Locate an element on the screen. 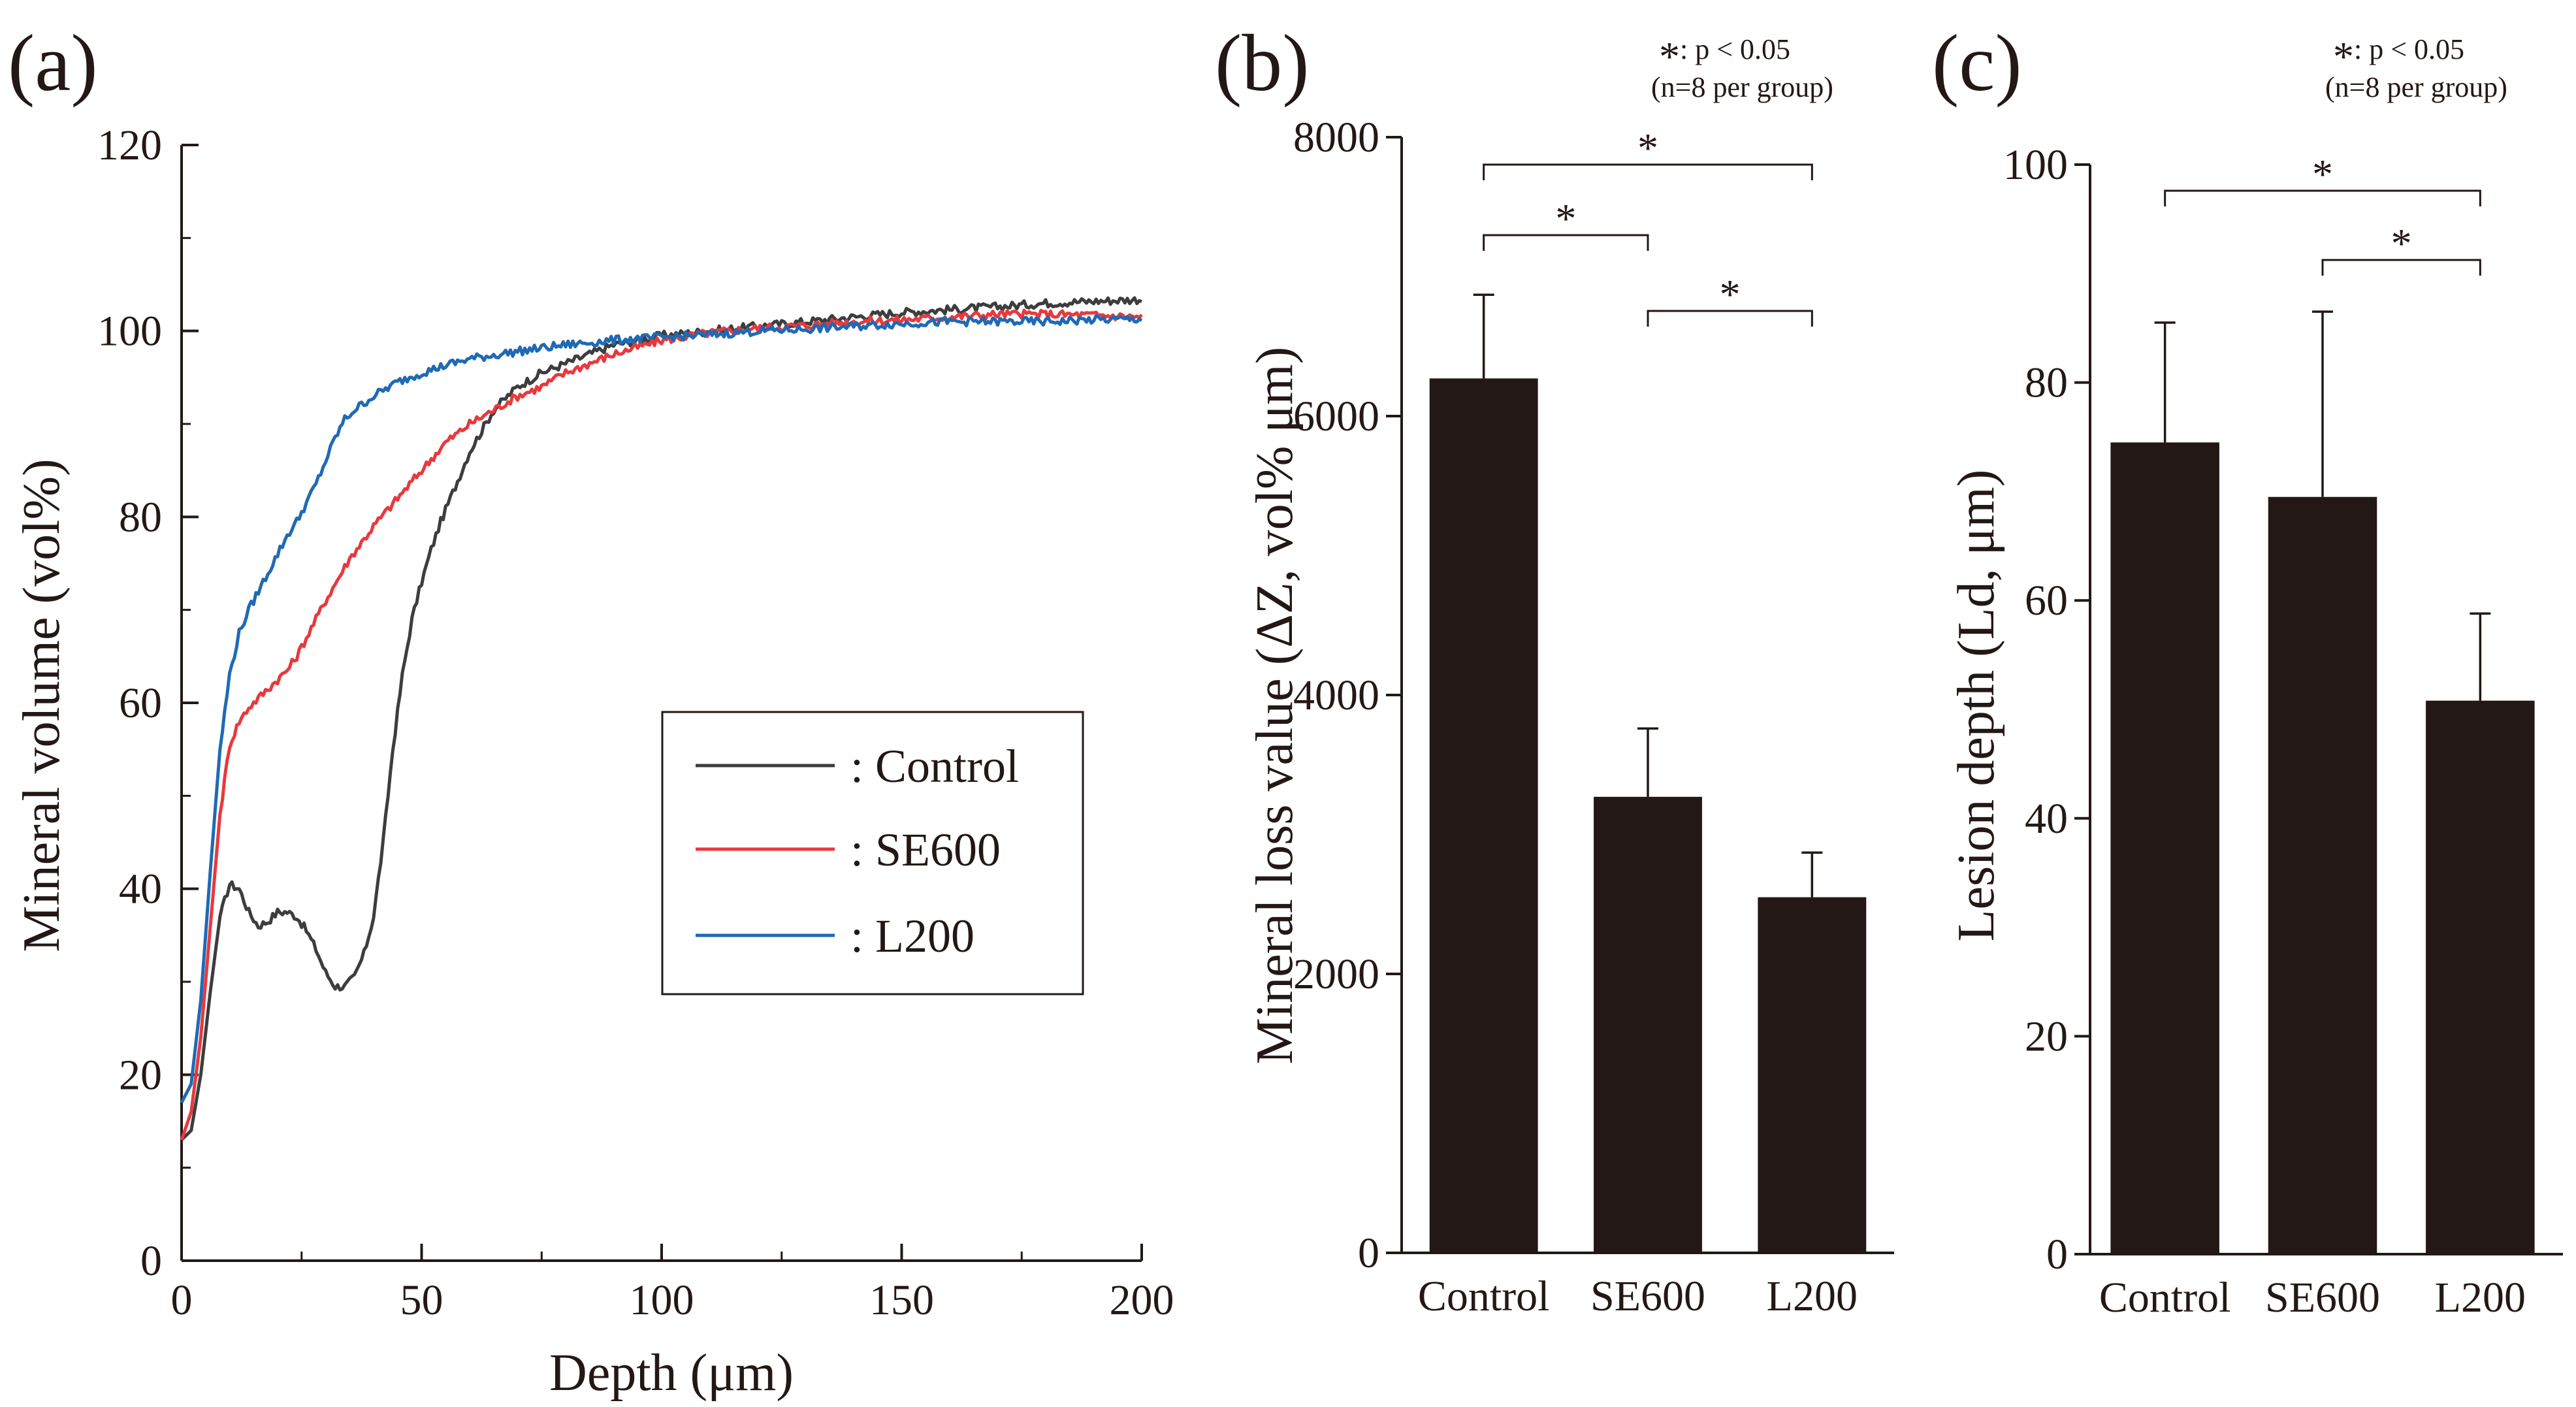 The height and width of the screenshot is (1407, 2576). x-tick-label: 150 is located at coordinates (901, 1300).